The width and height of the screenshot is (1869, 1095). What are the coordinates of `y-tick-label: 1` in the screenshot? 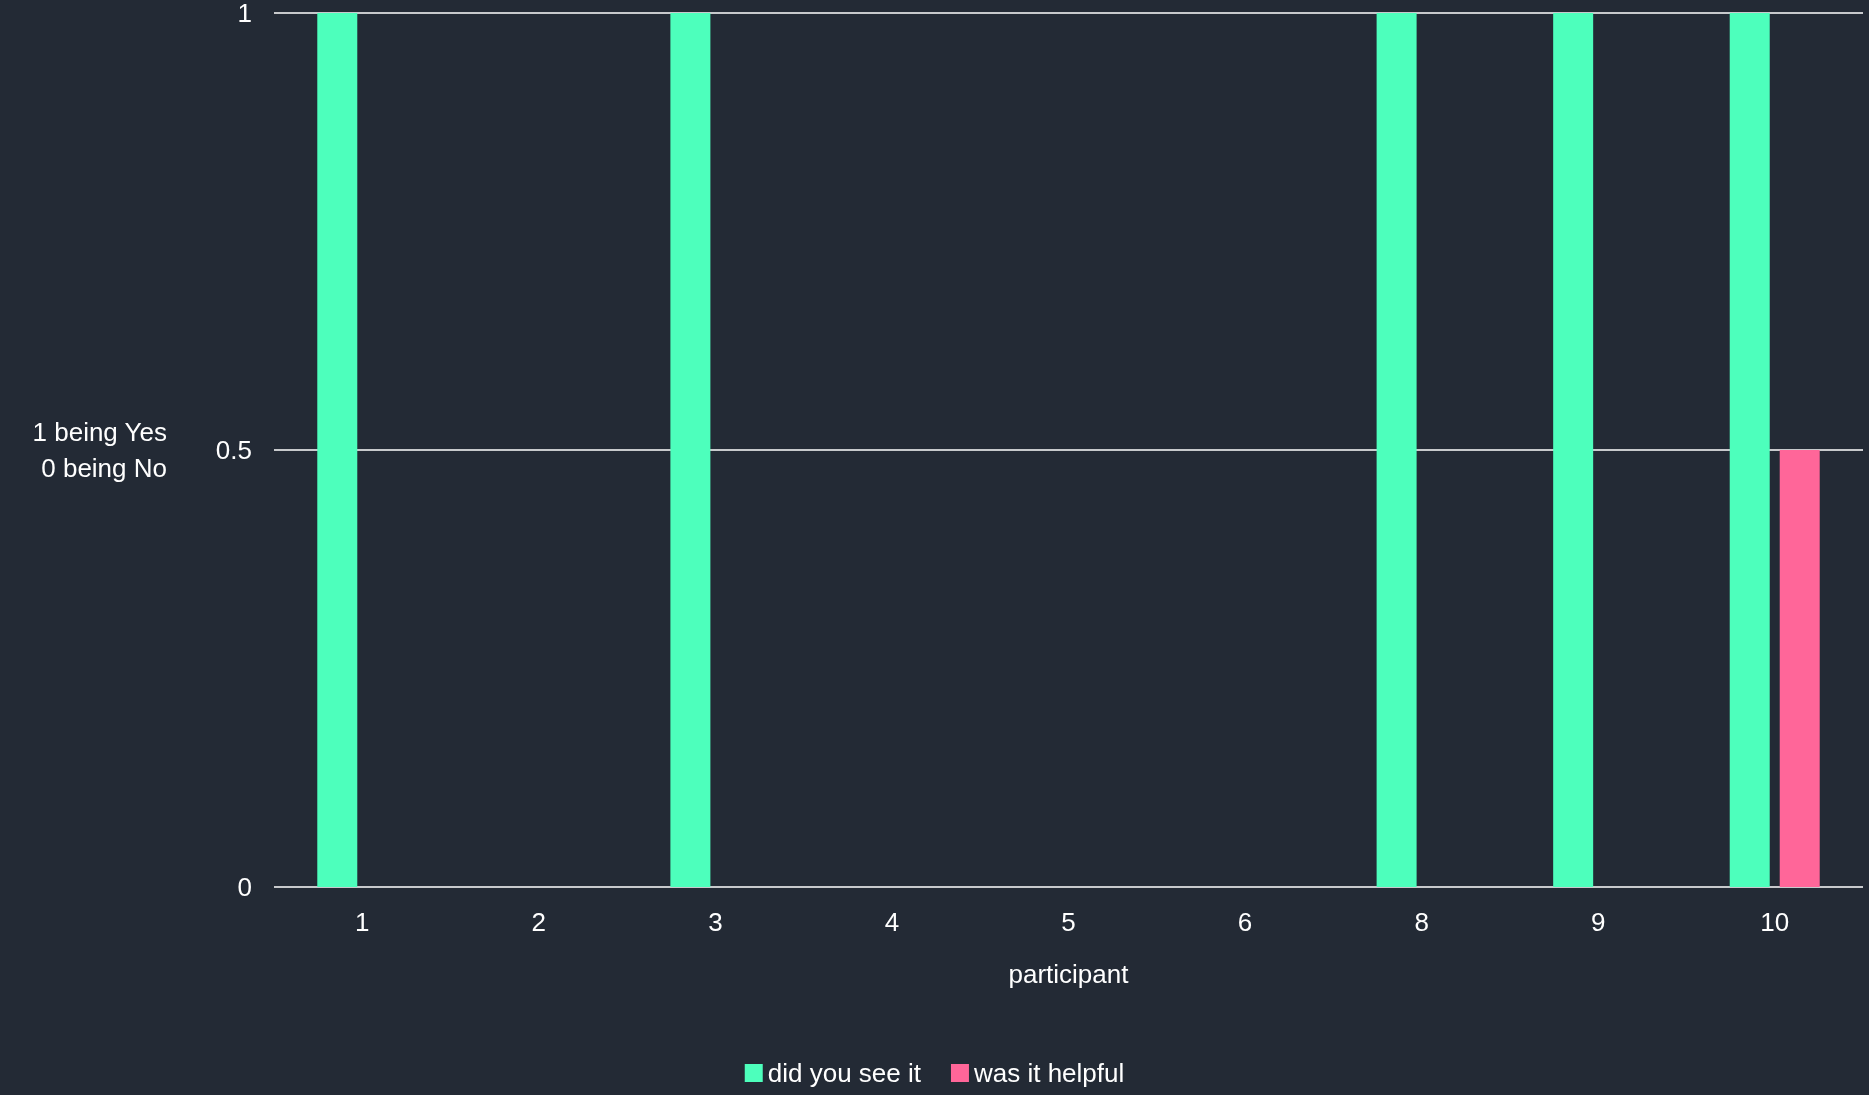 It's located at (244, 14).